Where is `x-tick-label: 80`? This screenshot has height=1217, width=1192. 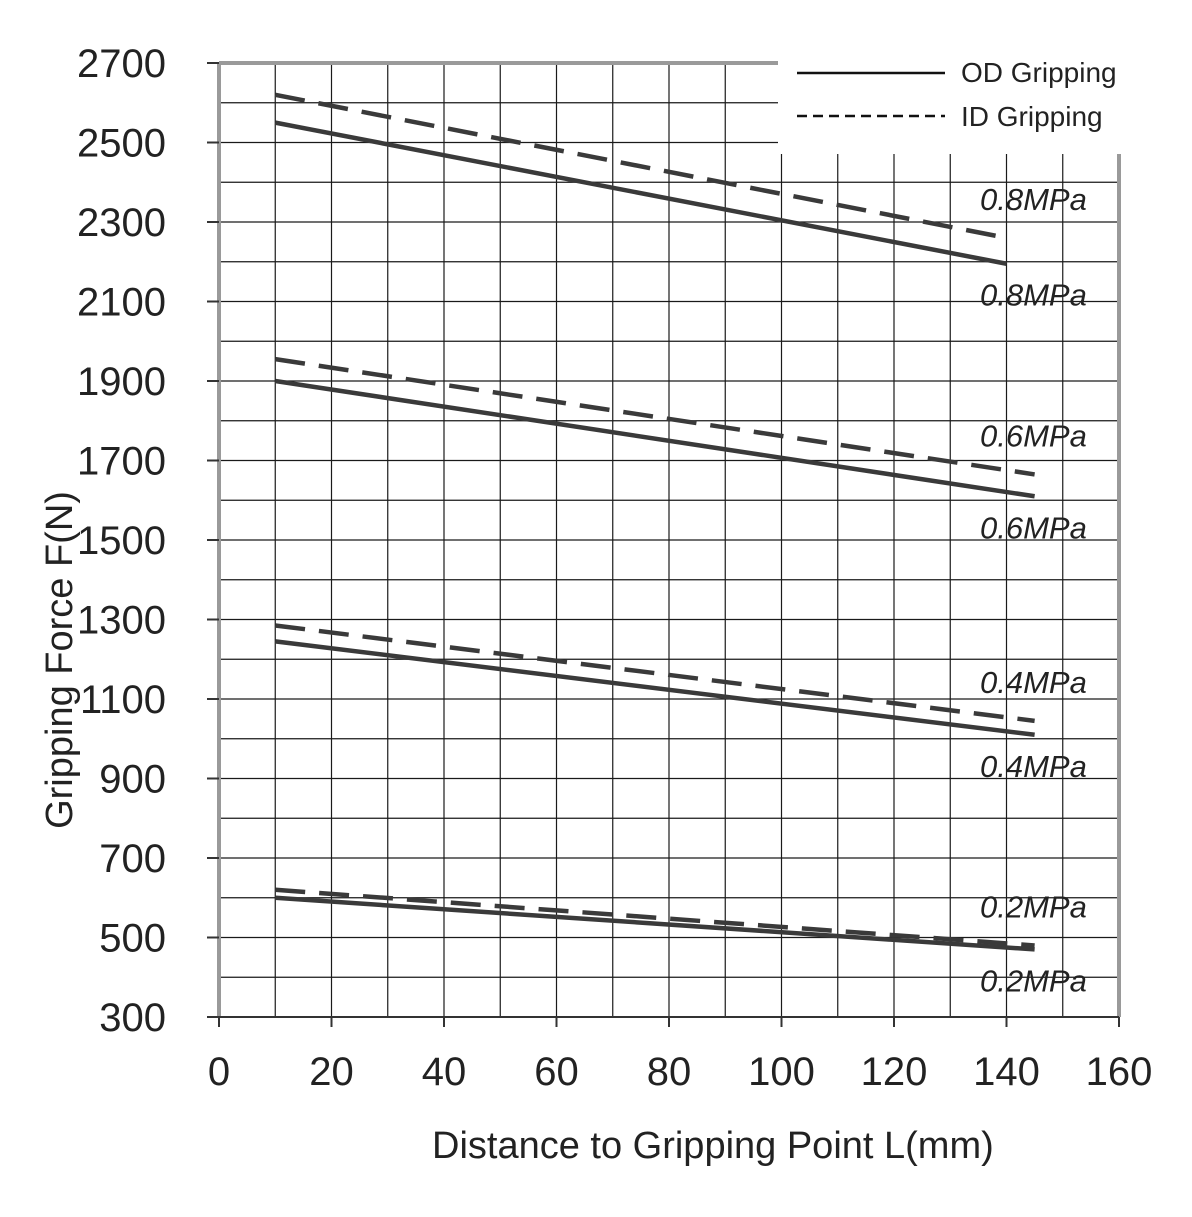 x-tick-label: 80 is located at coordinates (669, 1072).